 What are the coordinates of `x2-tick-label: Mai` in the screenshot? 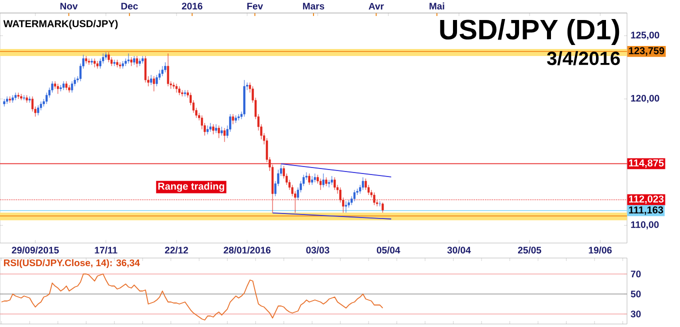 It's located at (437, 6).